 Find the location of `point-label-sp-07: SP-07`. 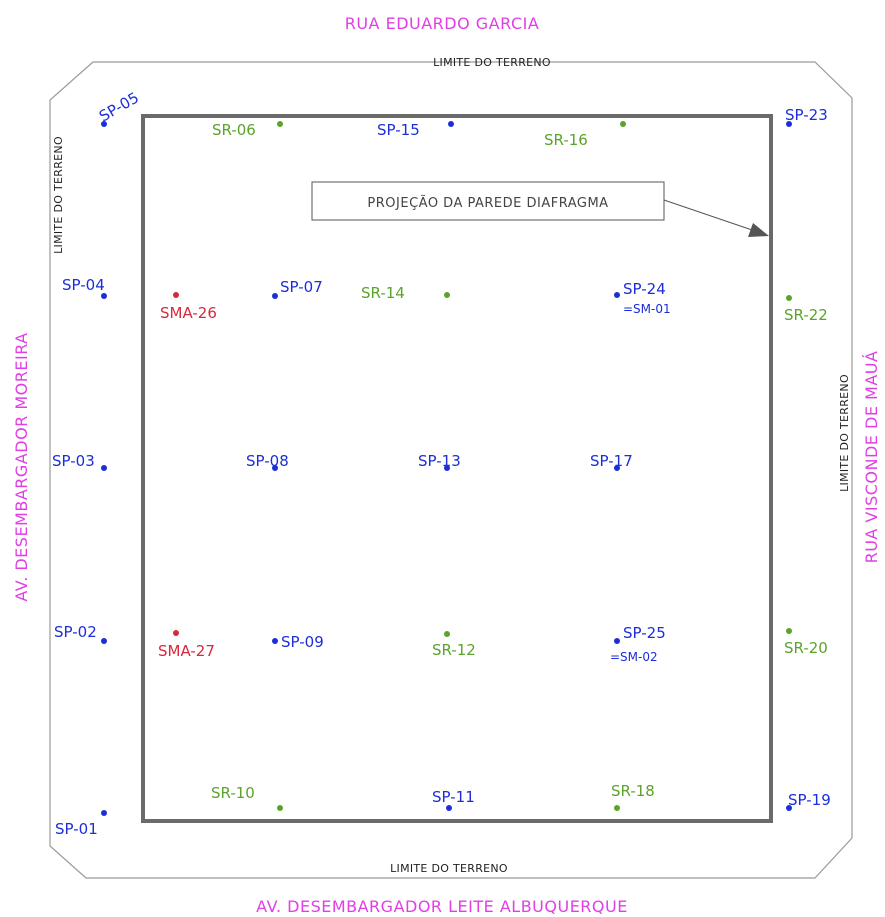

point-label-sp-07: SP-07 is located at coordinates (301, 287).